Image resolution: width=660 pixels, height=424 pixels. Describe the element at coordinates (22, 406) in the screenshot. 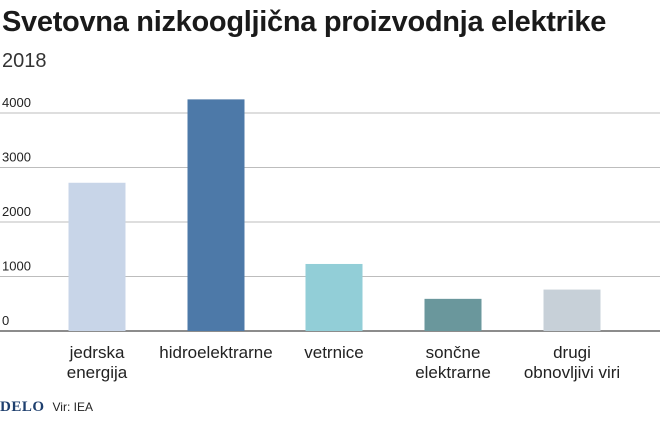

I see `delo-logo: DELO` at that location.